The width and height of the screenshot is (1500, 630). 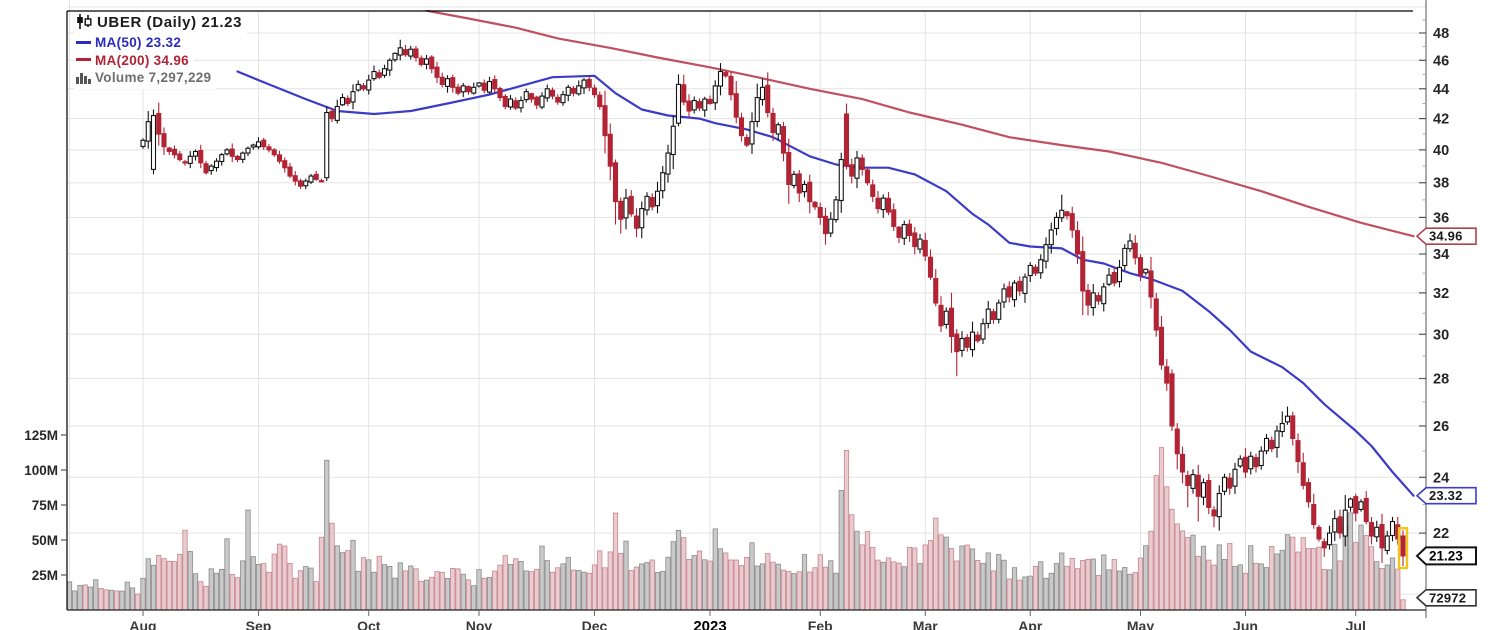 What do you see at coordinates (1030, 624) in the screenshot?
I see `month-label: Apr` at bounding box center [1030, 624].